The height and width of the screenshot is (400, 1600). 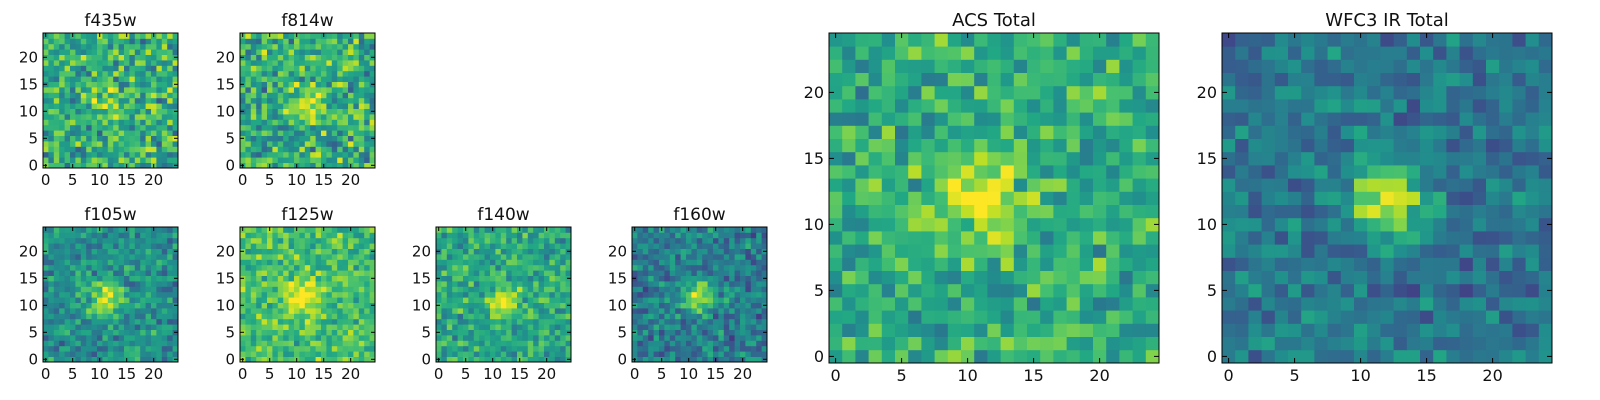 I want to click on x-tick-label: 10, so click(x=296, y=374).